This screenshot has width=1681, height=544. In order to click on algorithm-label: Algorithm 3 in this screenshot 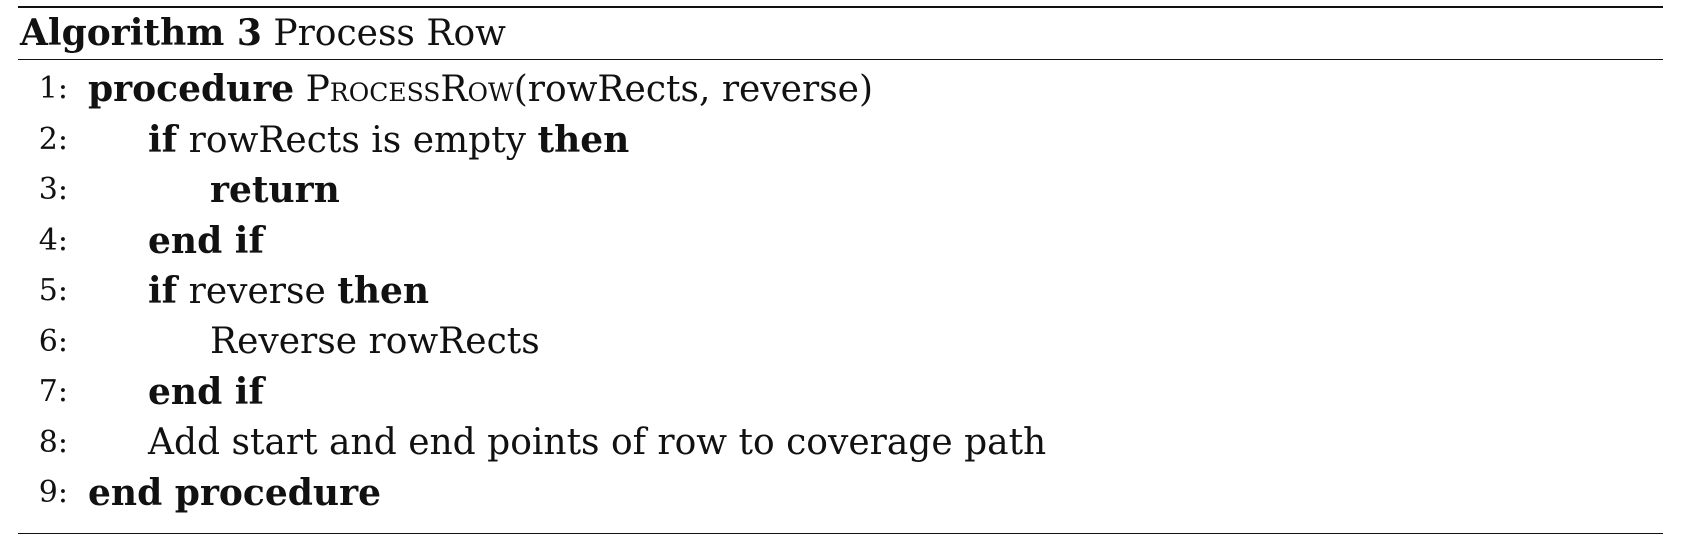, I will do `click(141, 33)`.